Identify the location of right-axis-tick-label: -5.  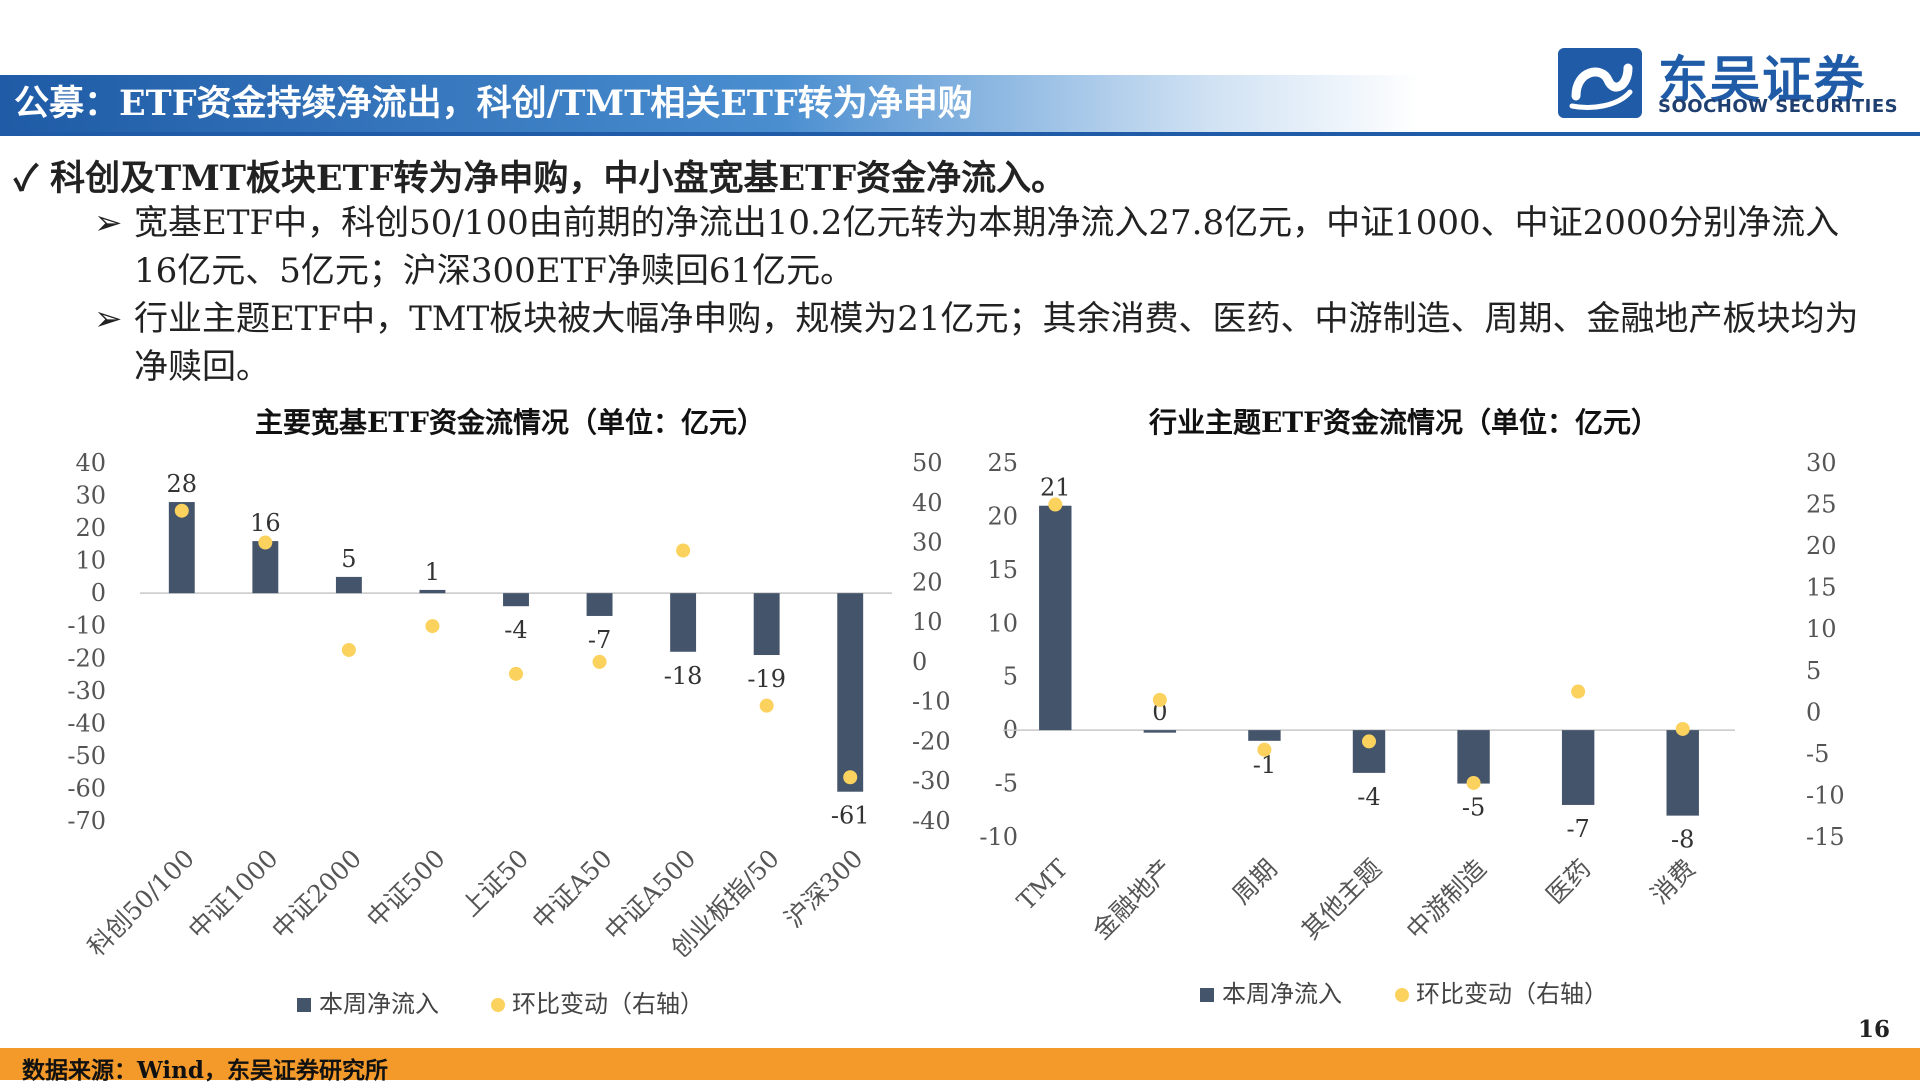
(1817, 754).